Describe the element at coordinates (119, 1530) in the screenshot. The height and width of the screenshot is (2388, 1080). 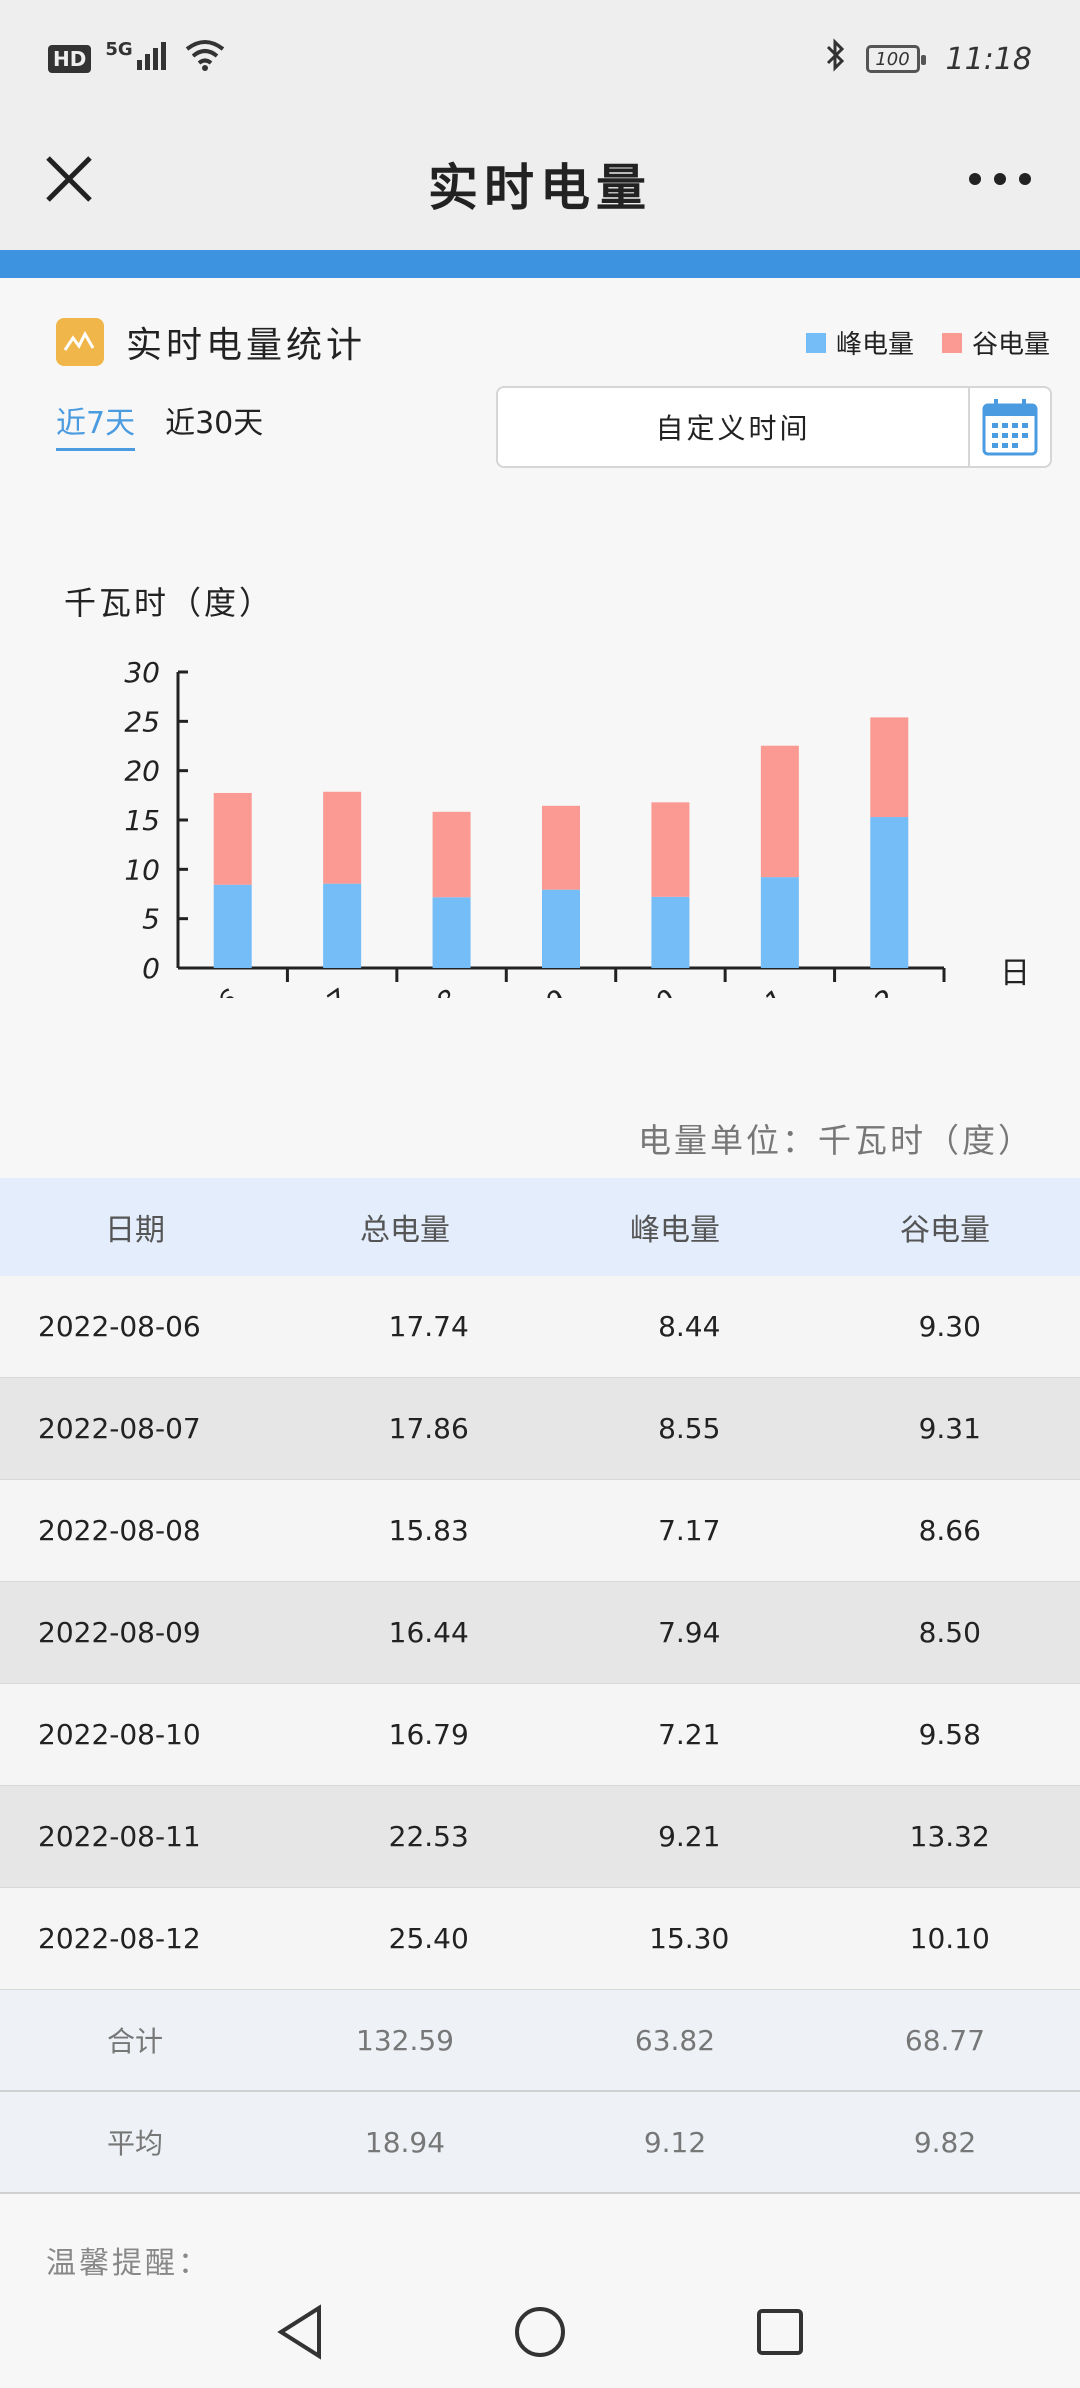
I see `cell-date: 2022-08-08` at that location.